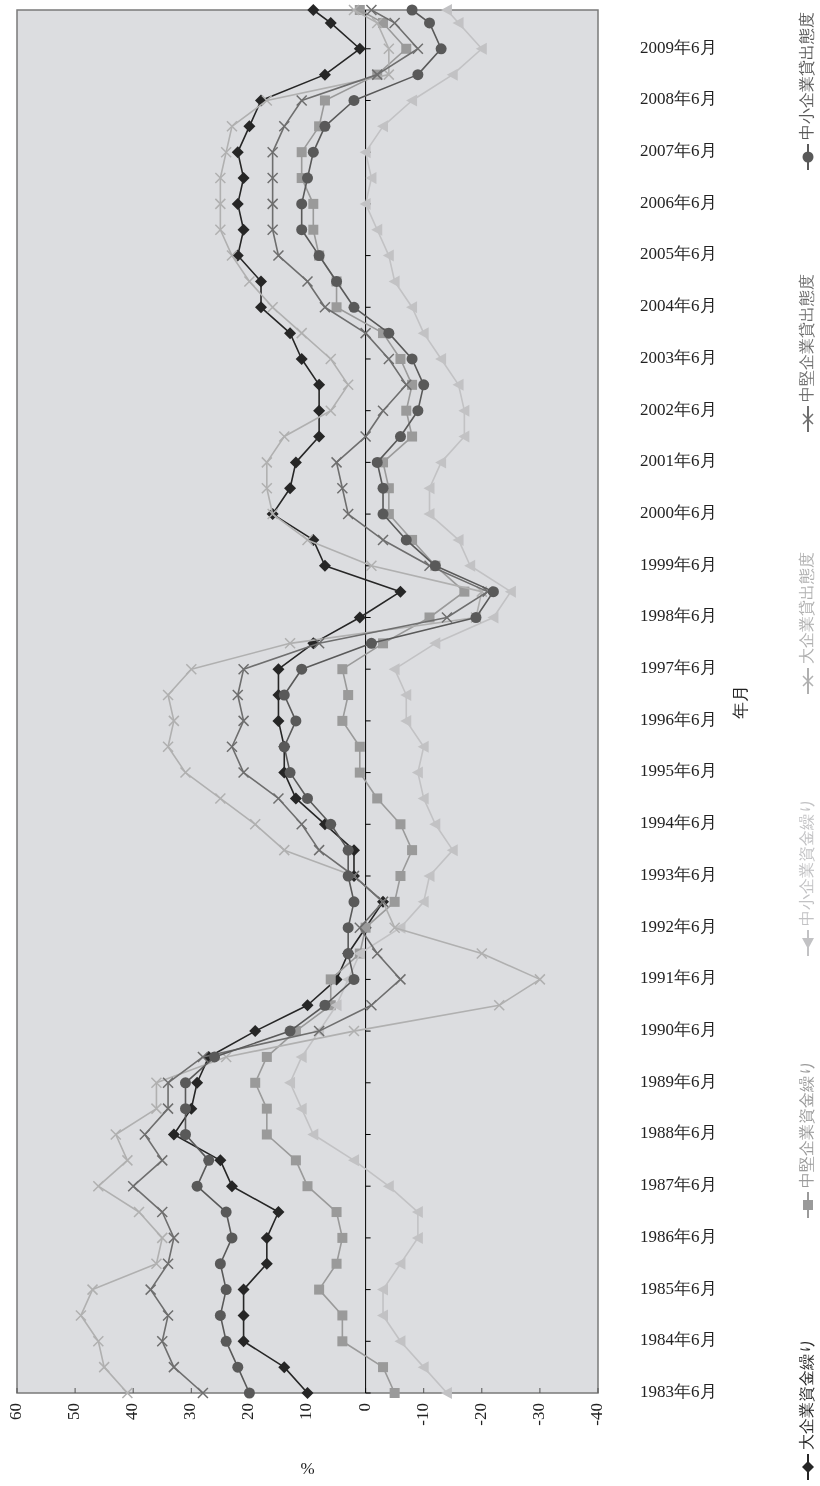 The image size is (820, 1486). I want to click on x-tick-label: -10, so click(422, 1414).